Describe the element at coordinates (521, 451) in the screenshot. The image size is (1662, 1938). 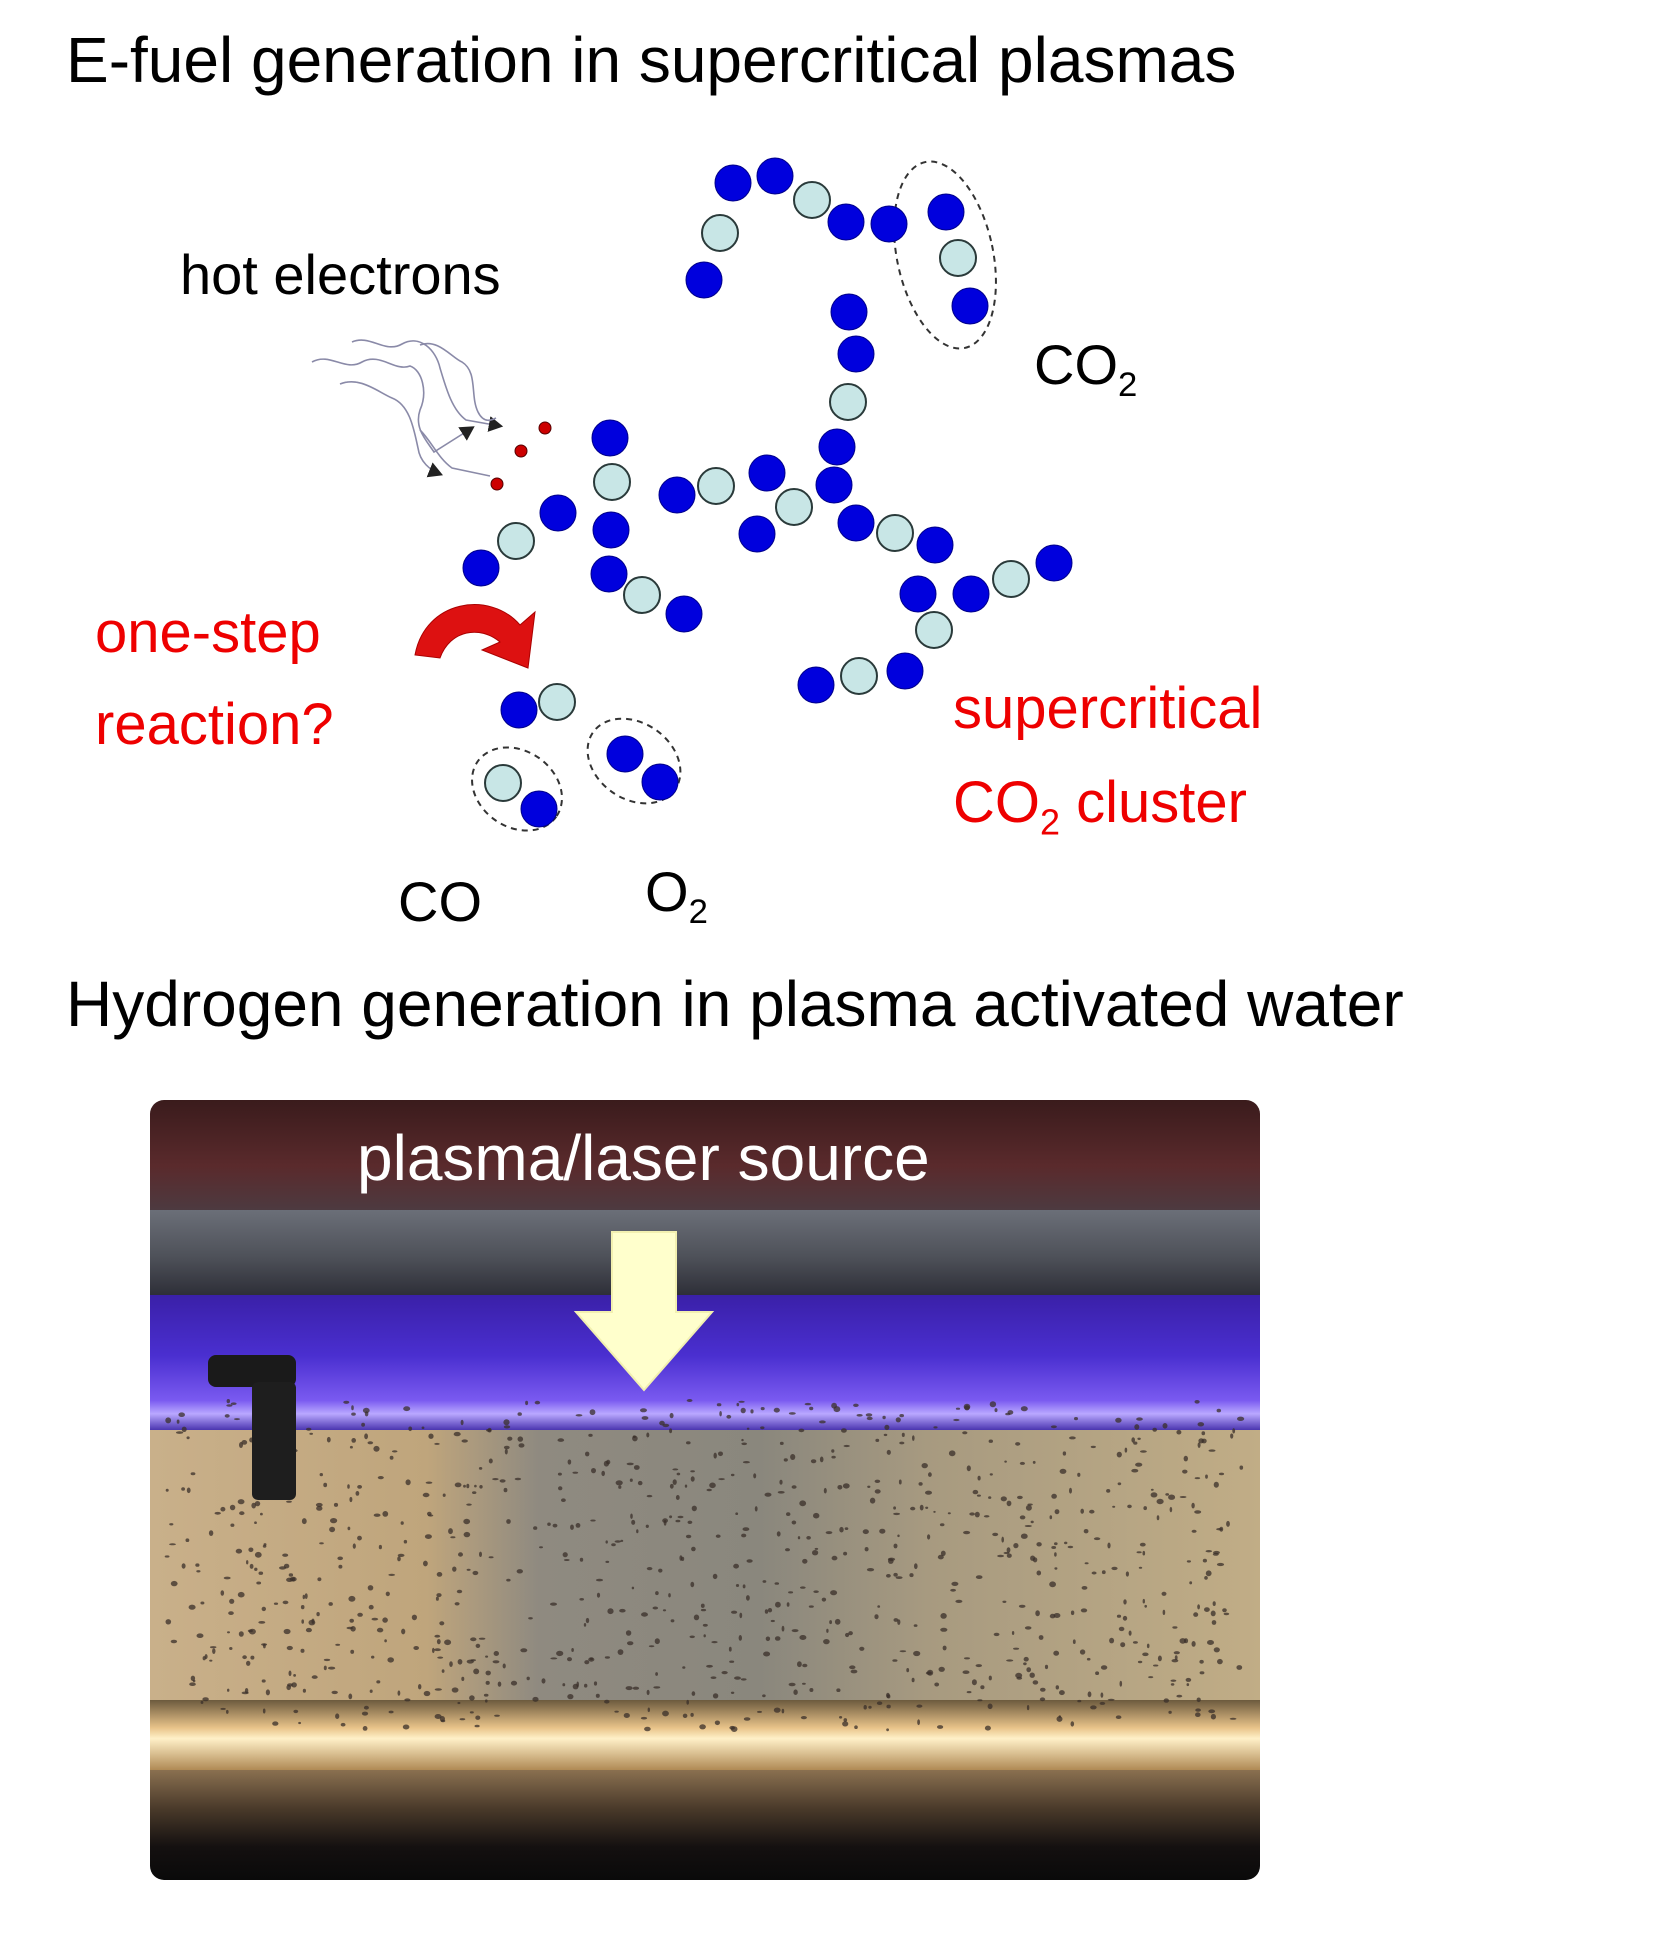
I see `electron` at that location.